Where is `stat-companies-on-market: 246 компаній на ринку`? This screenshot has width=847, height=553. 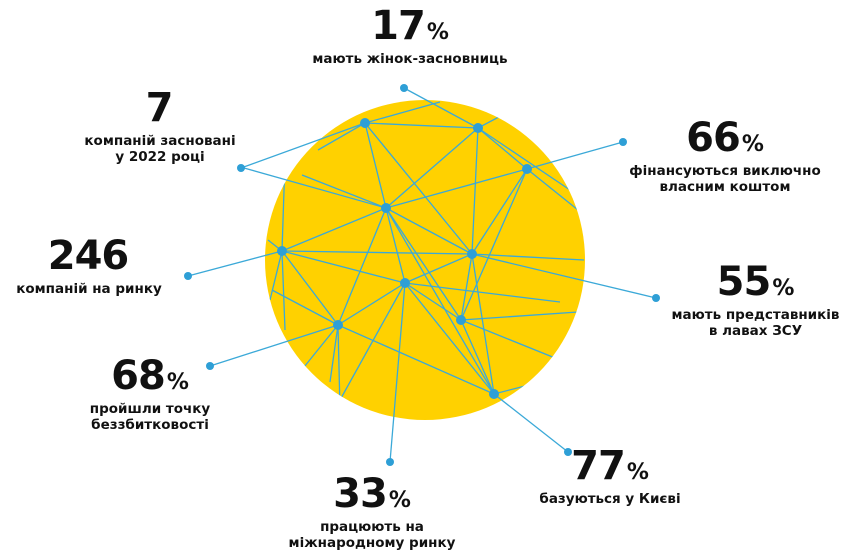 stat-companies-on-market: 246 компаній на ринку is located at coordinates (89, 267).